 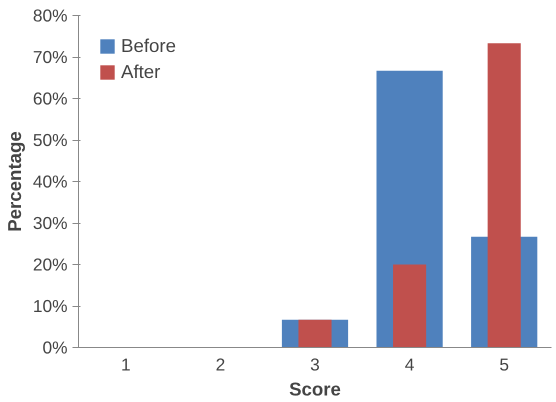 What do you see at coordinates (409, 364) in the screenshot?
I see `x-tick-label: 4` at bounding box center [409, 364].